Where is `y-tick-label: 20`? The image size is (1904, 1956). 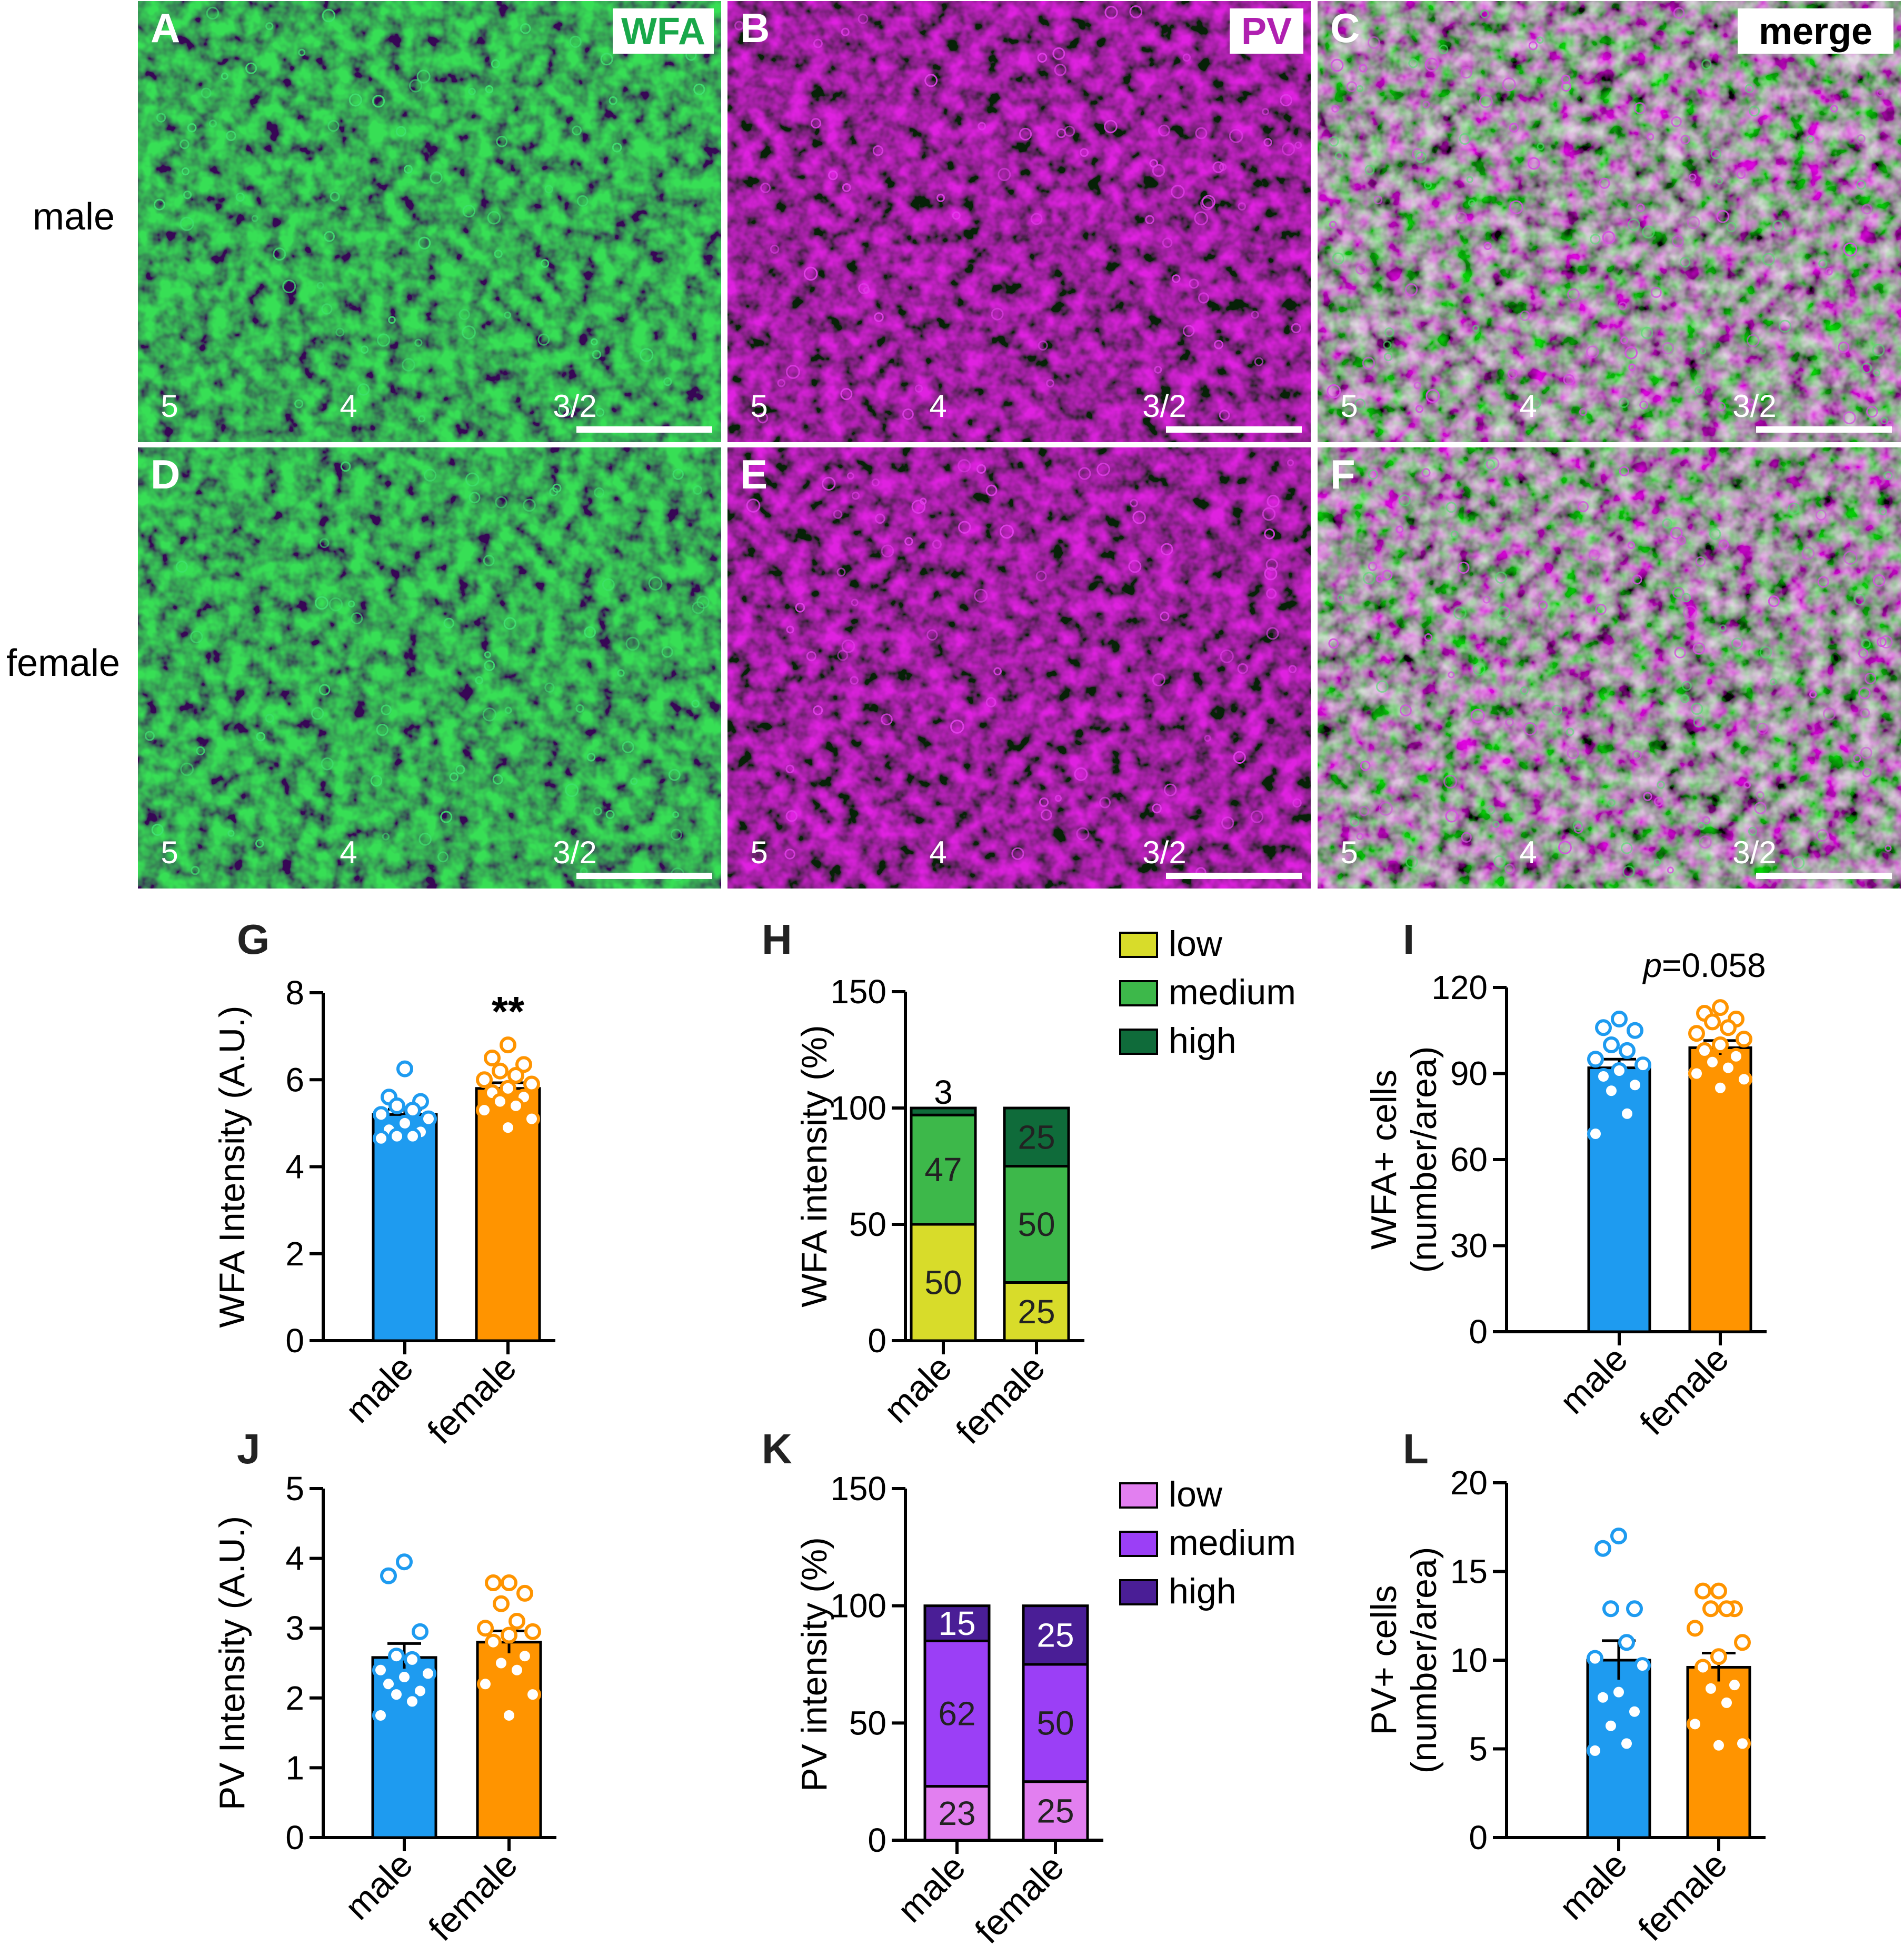
y-tick-label: 20 is located at coordinates (1469, 1483).